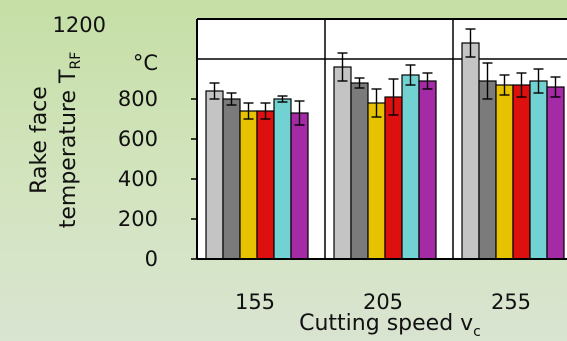 Image resolution: width=567 pixels, height=341 pixels. Describe the element at coordinates (39, 140) in the screenshot. I see `y-axis-title-line1: Rake face` at that location.